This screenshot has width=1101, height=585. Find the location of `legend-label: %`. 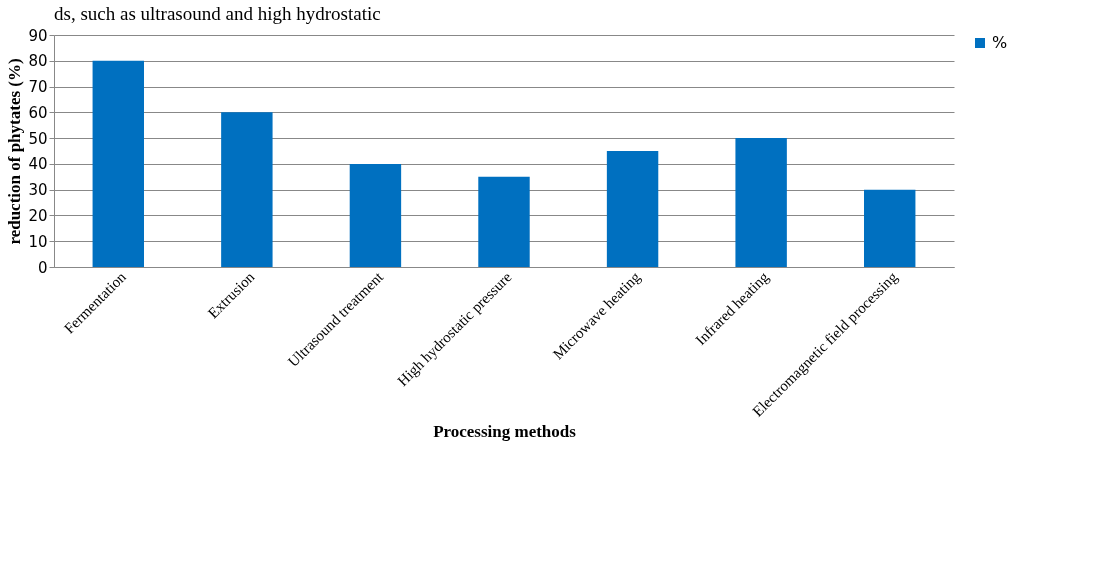

legend-label: % is located at coordinates (1000, 42).